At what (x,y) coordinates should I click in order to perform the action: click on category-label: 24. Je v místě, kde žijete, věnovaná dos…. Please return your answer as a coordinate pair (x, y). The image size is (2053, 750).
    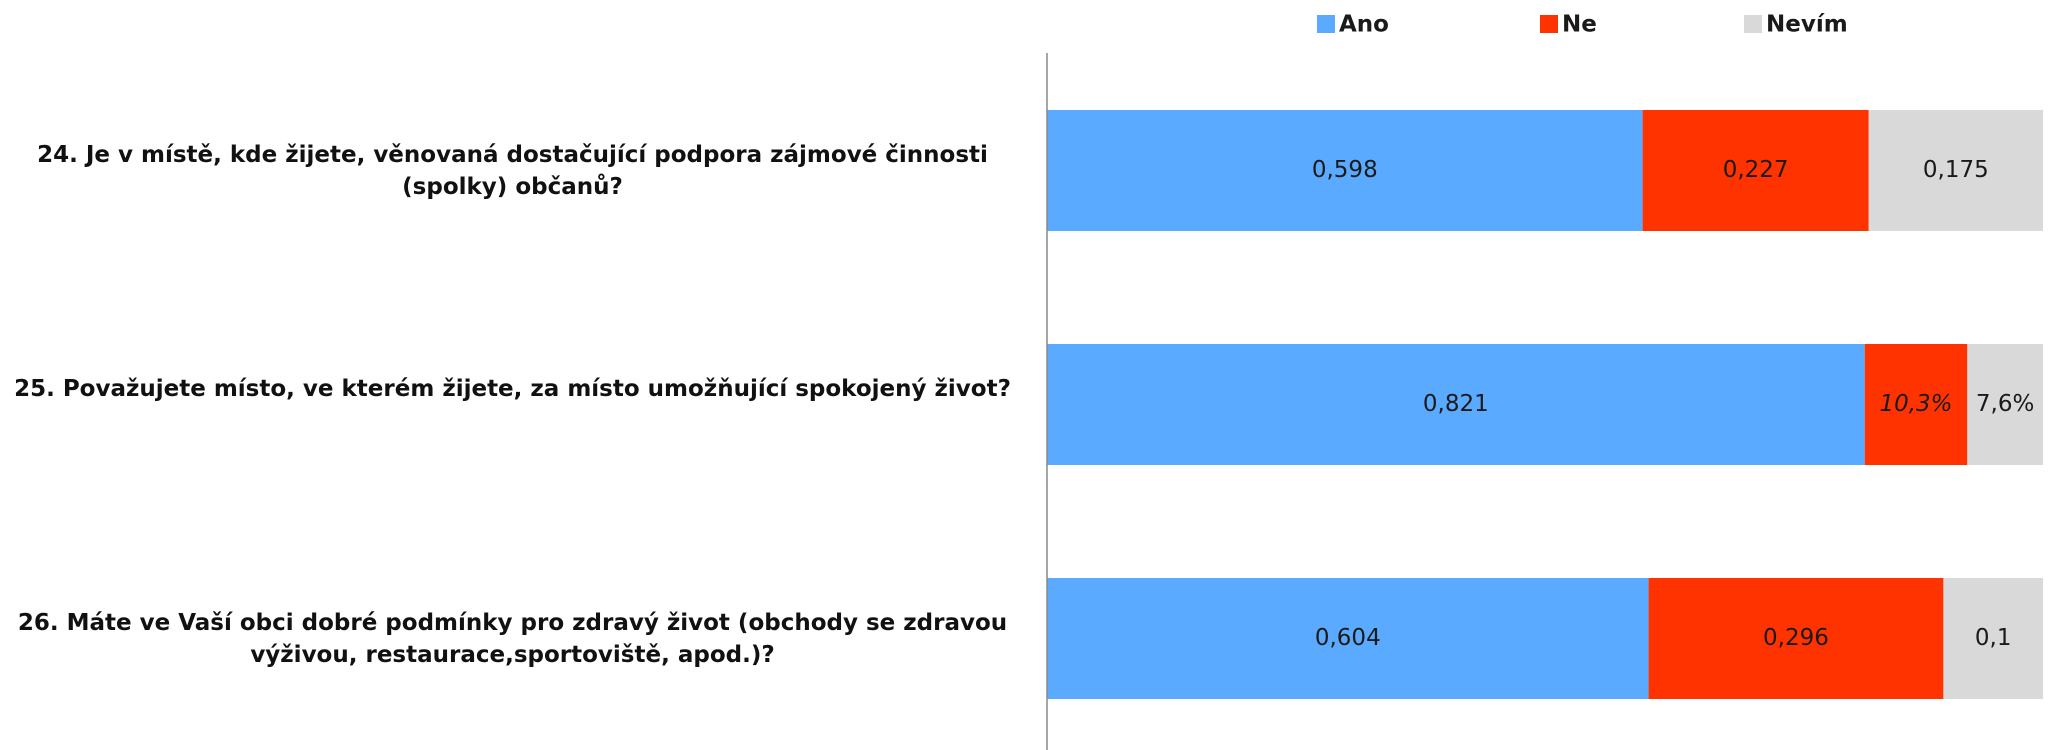
    Looking at the image, I should click on (512, 170).